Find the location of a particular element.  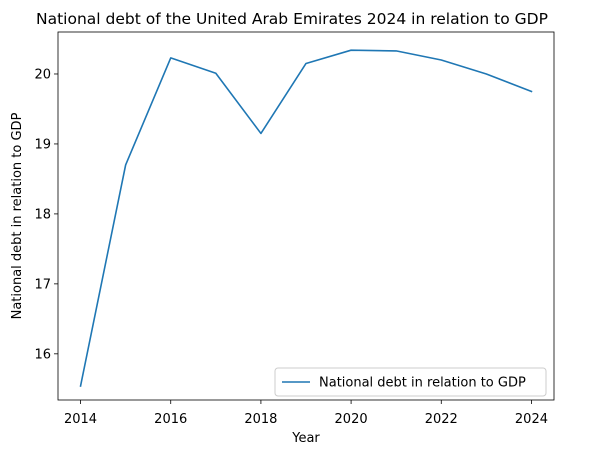

legend-box is located at coordinates (410, 382).